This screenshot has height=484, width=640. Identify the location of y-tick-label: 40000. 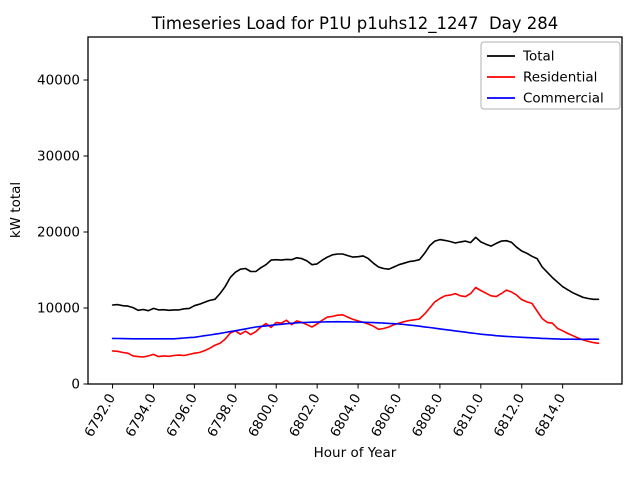
(58, 81).